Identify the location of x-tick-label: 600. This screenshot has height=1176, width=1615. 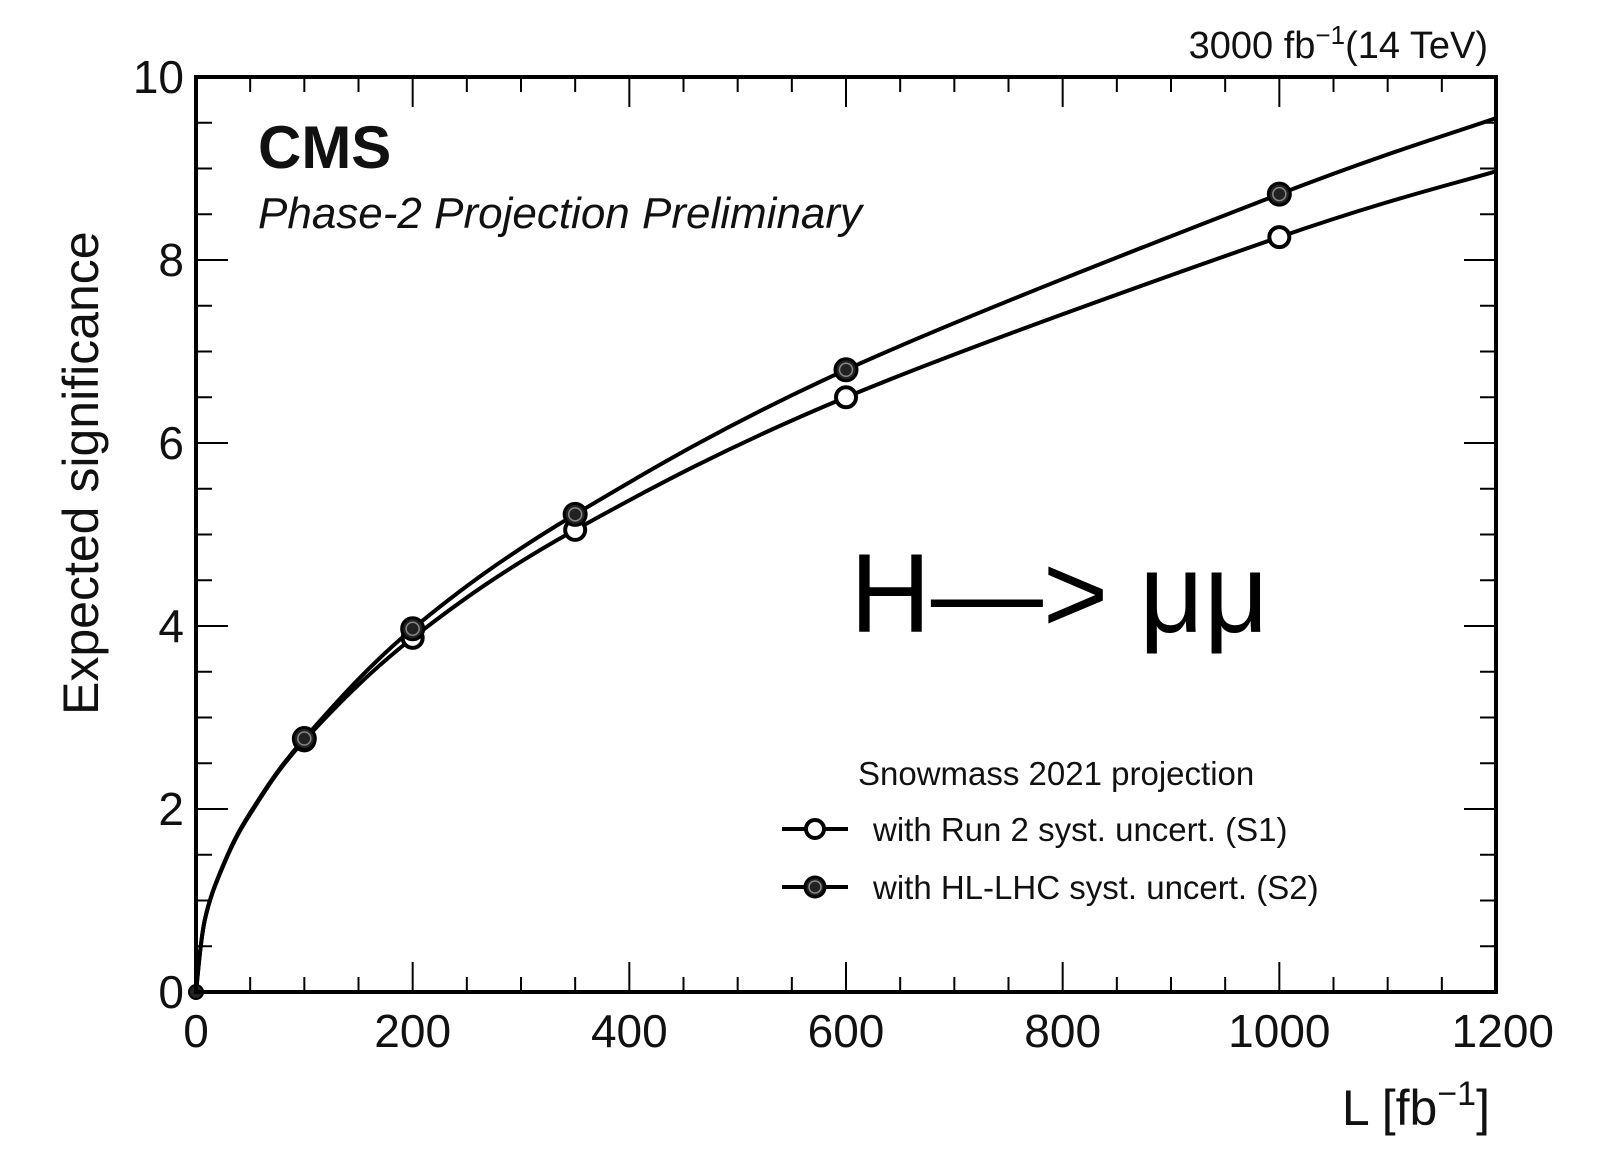
(846, 1031).